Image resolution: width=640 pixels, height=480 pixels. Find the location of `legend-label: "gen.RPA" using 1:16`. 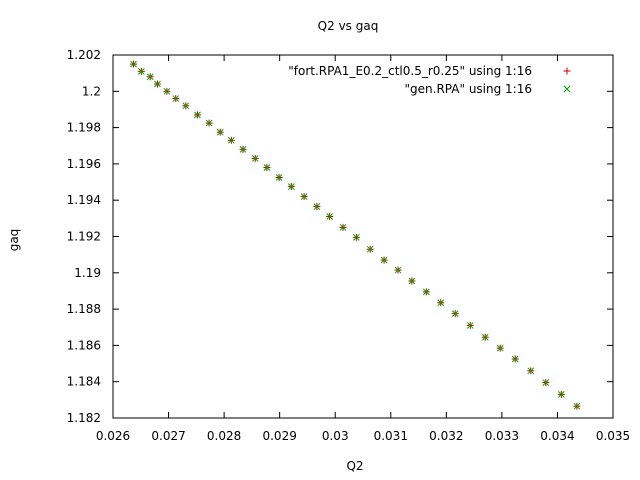

legend-label: "gen.RPA" using 1:16 is located at coordinates (468, 89).